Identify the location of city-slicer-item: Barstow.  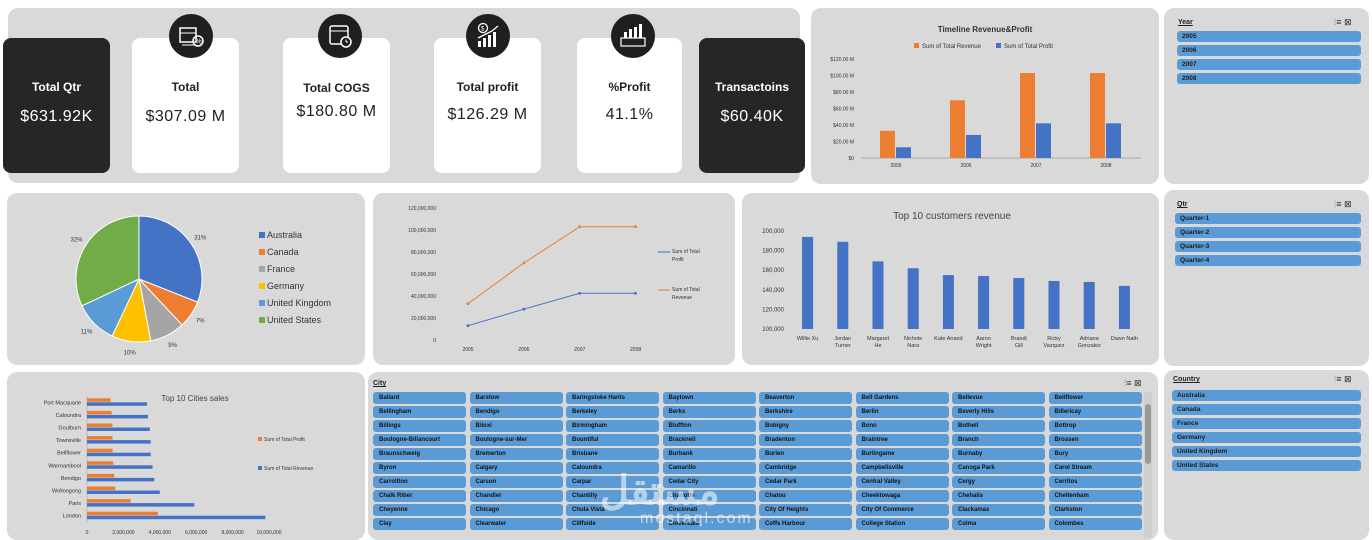
(516, 398).